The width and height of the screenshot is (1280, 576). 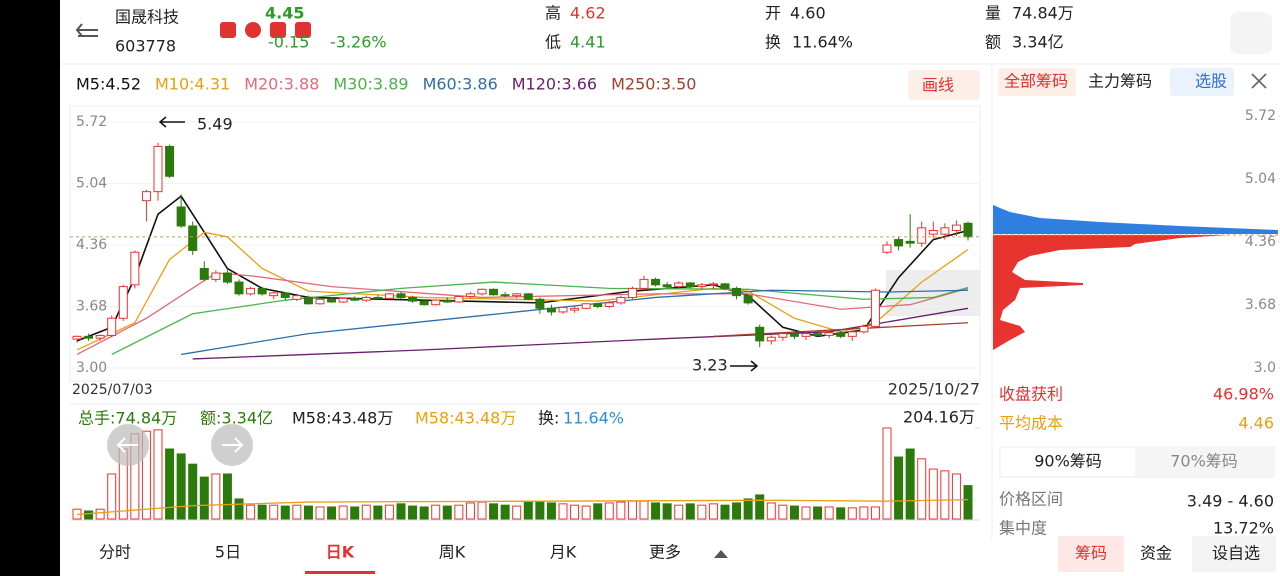 I want to click on close-icon, so click(x=1259, y=81).